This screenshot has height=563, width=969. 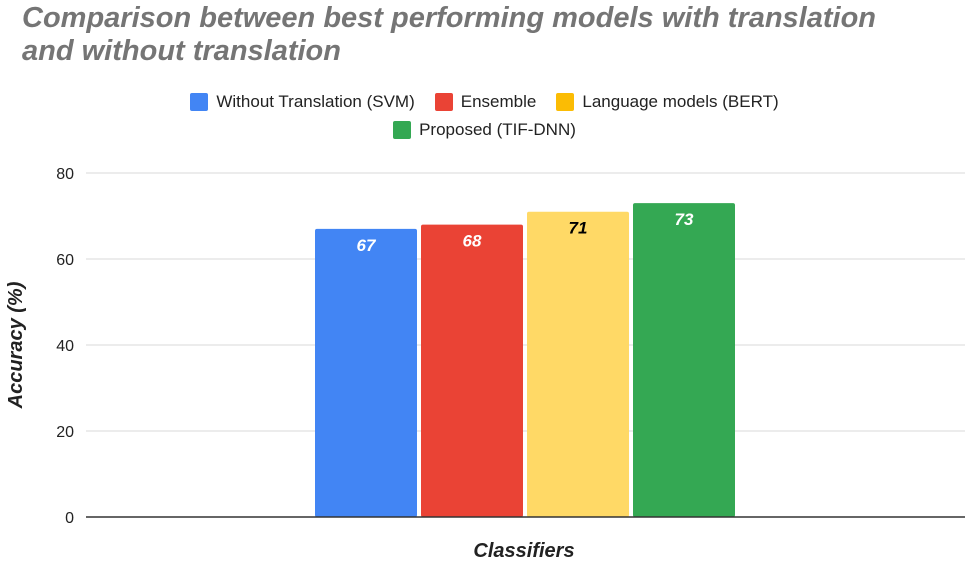 What do you see at coordinates (315, 101) in the screenshot?
I see `legend-label-svm: Without Translation (SVM)` at bounding box center [315, 101].